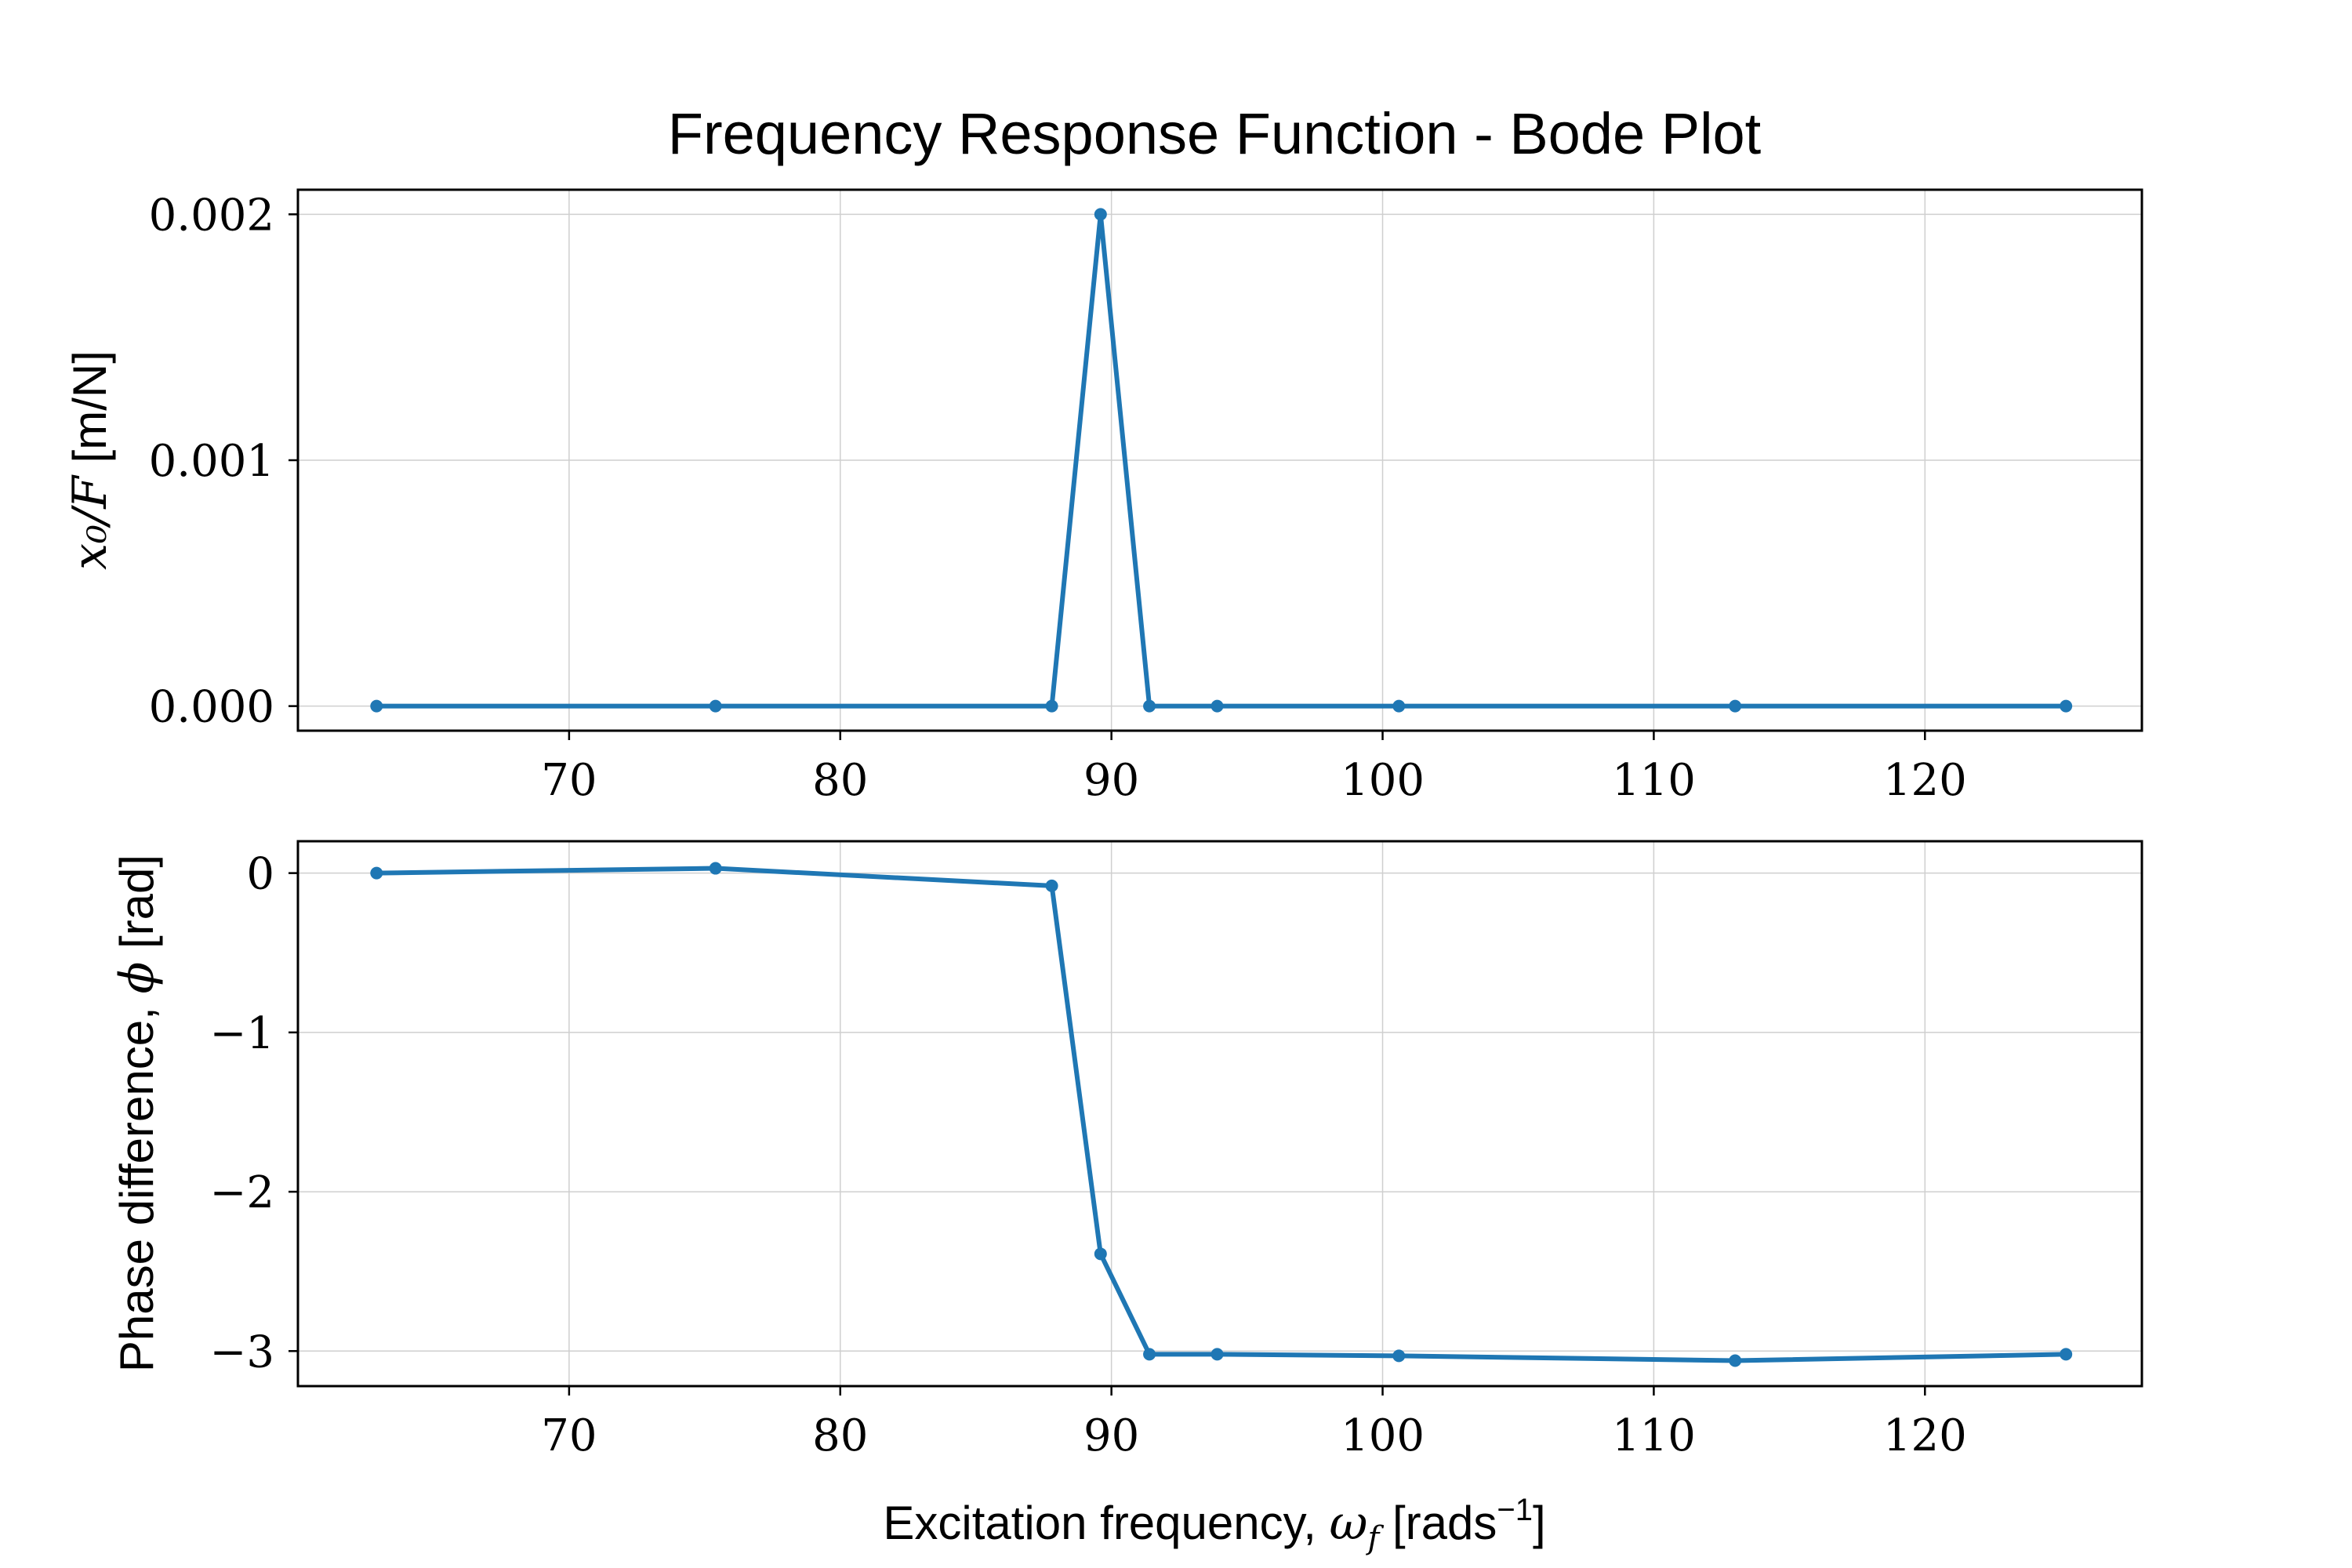 Image resolution: width=2352 pixels, height=1568 pixels. Describe the element at coordinates (1106, 1523) in the screenshot. I see `x-axis-text: Excitation frequency,` at that location.